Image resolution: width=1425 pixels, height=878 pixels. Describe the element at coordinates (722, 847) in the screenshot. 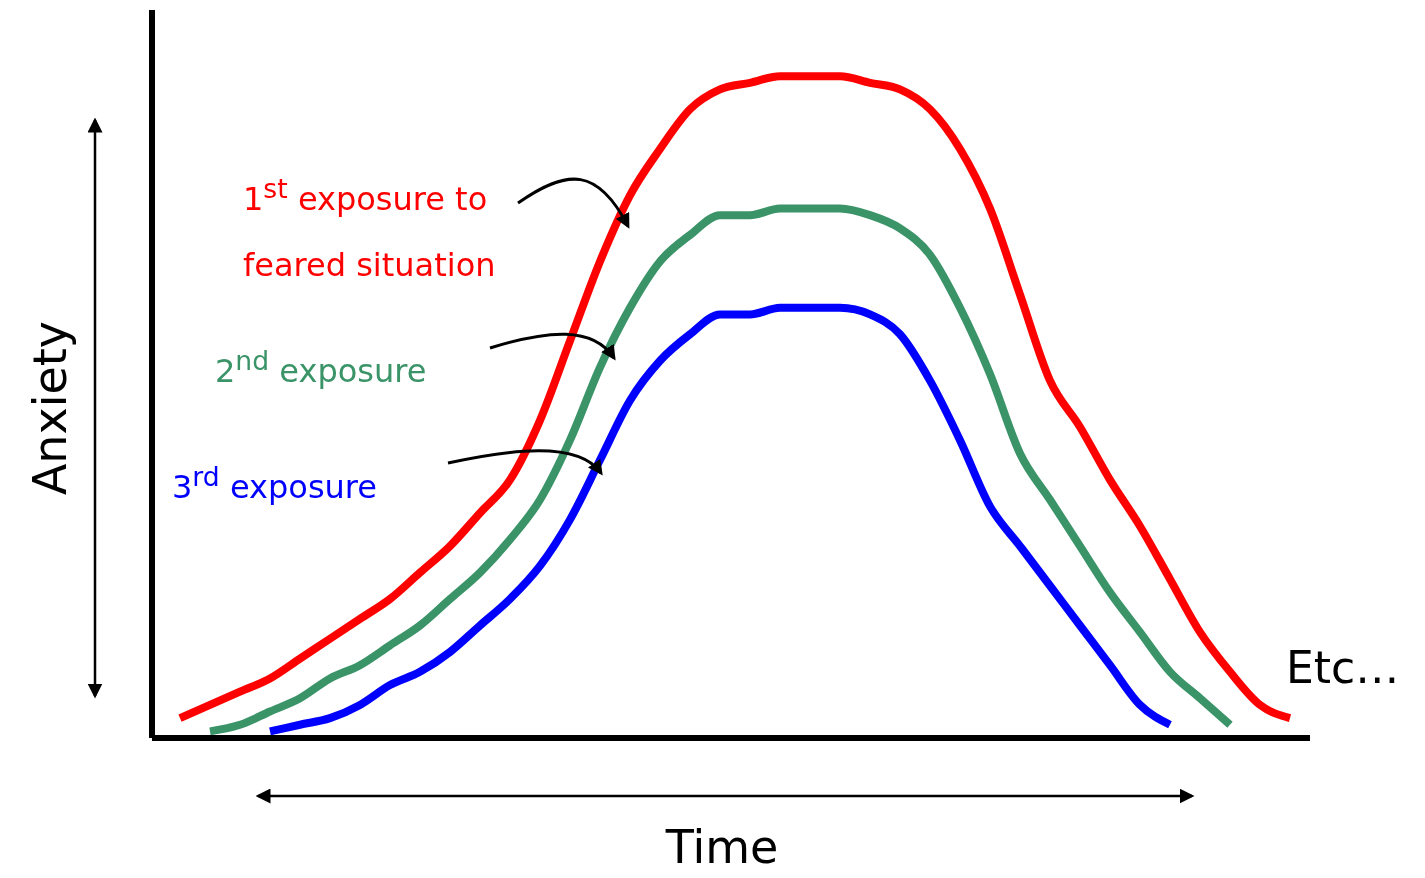

I see `x-axis-title: Time` at that location.